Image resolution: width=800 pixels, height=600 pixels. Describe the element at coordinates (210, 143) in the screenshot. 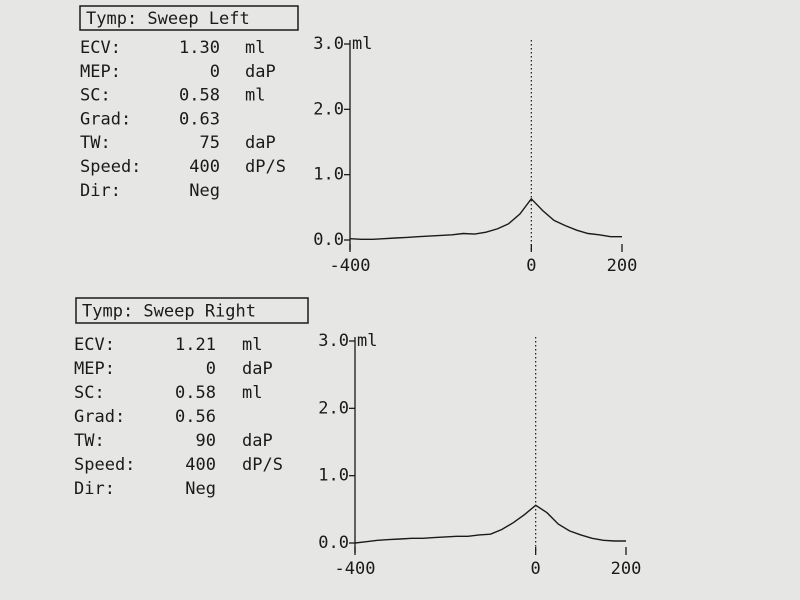

I see `param-value: 75` at that location.